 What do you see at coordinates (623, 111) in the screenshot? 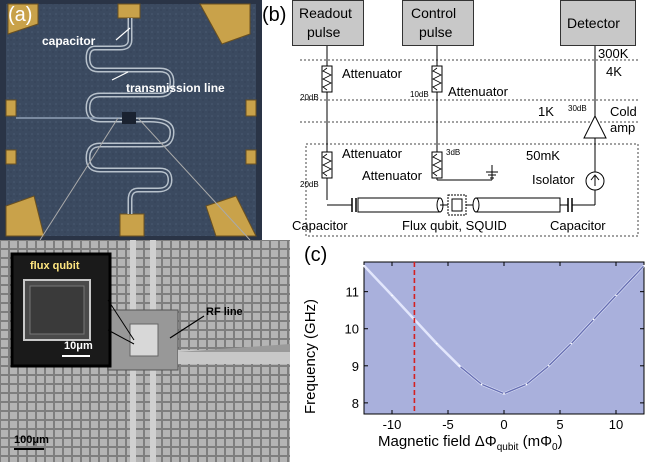
I see `cold-amp-line1: Cold` at bounding box center [623, 111].